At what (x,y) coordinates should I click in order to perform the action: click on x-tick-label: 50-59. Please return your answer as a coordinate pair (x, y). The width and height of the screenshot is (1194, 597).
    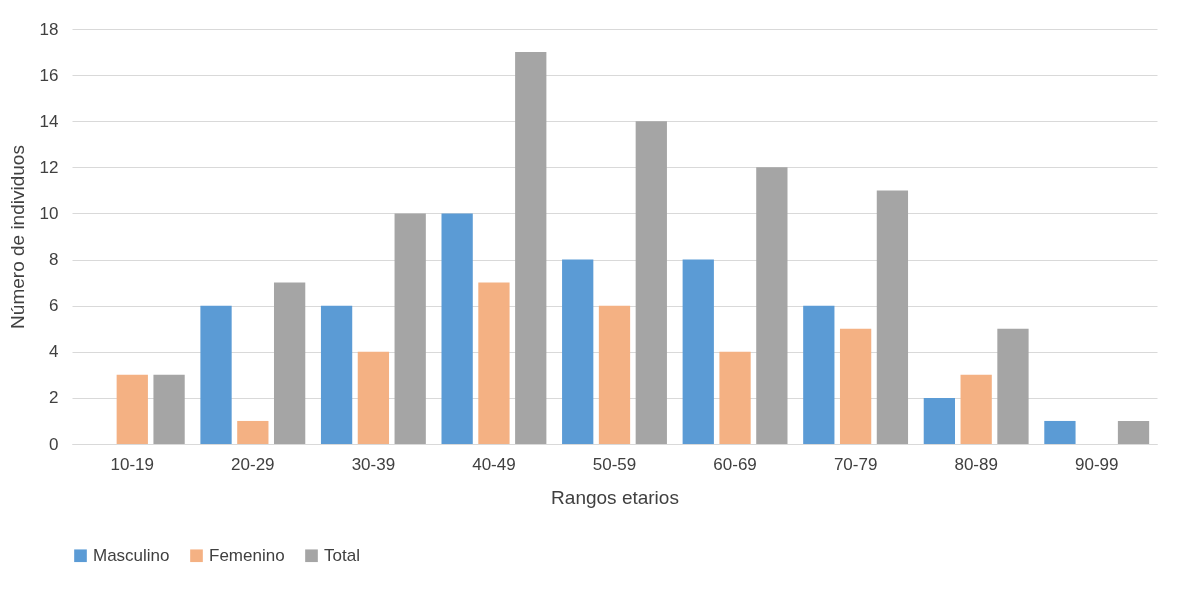
    Looking at the image, I should click on (614, 464).